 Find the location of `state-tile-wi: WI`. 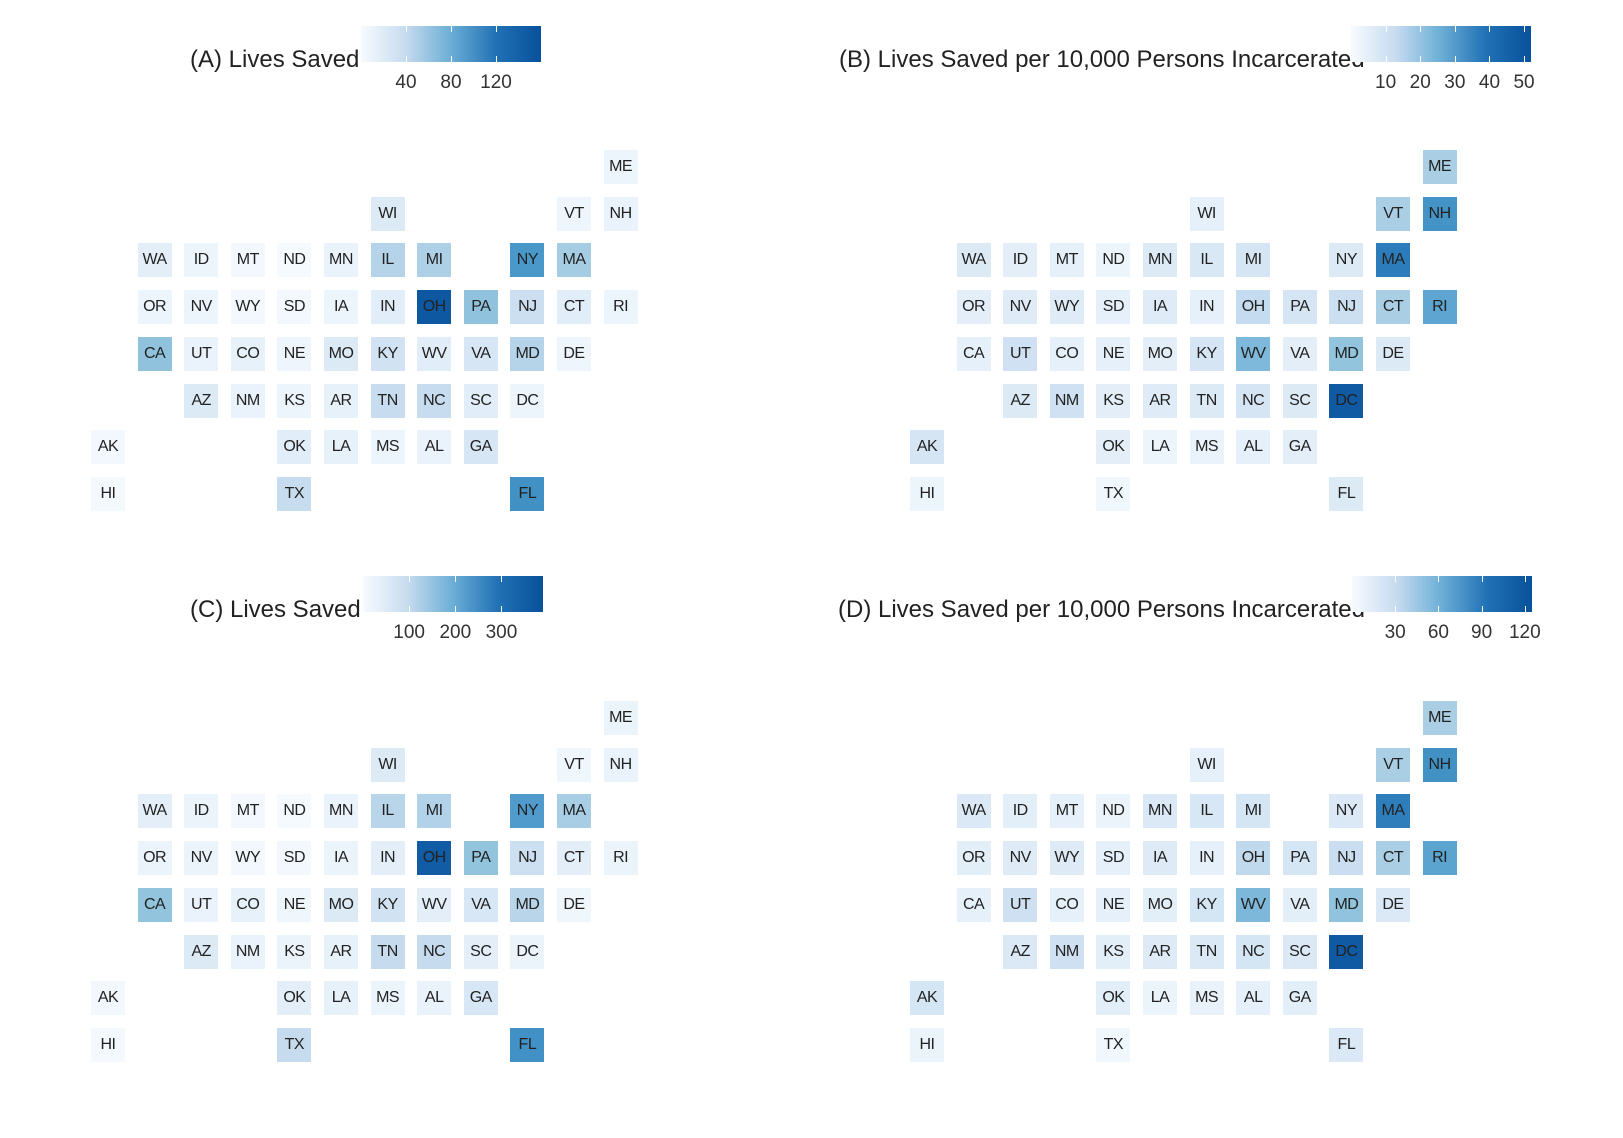

state-tile-wi: WI is located at coordinates (387, 213).